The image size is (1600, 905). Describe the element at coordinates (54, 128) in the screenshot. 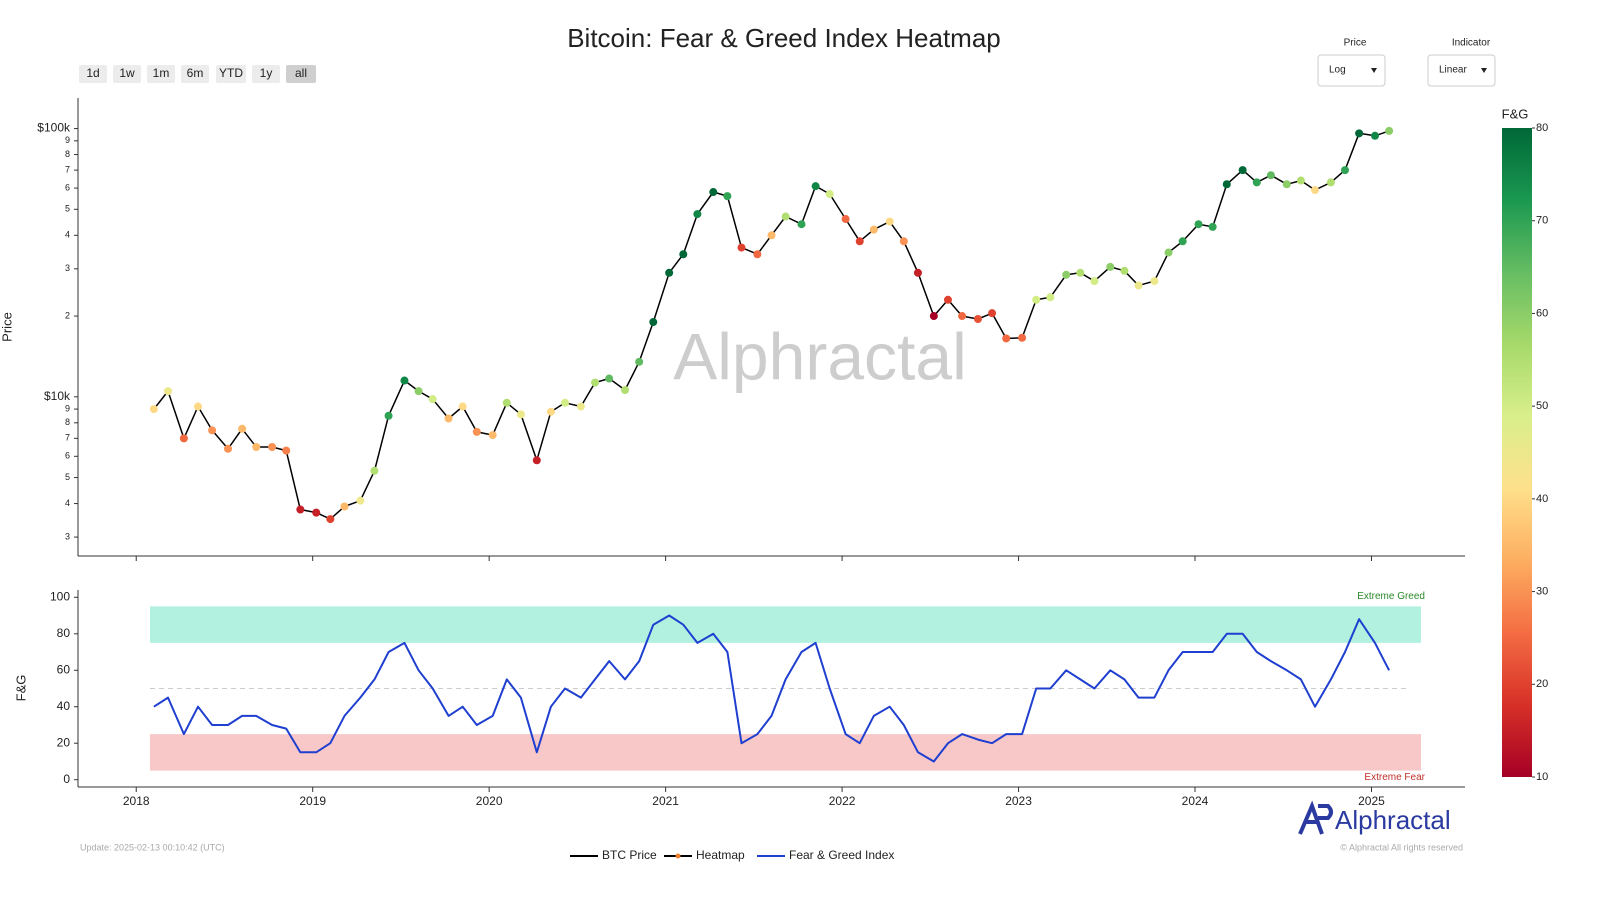

I see `y-tick-label: $100k` at that location.